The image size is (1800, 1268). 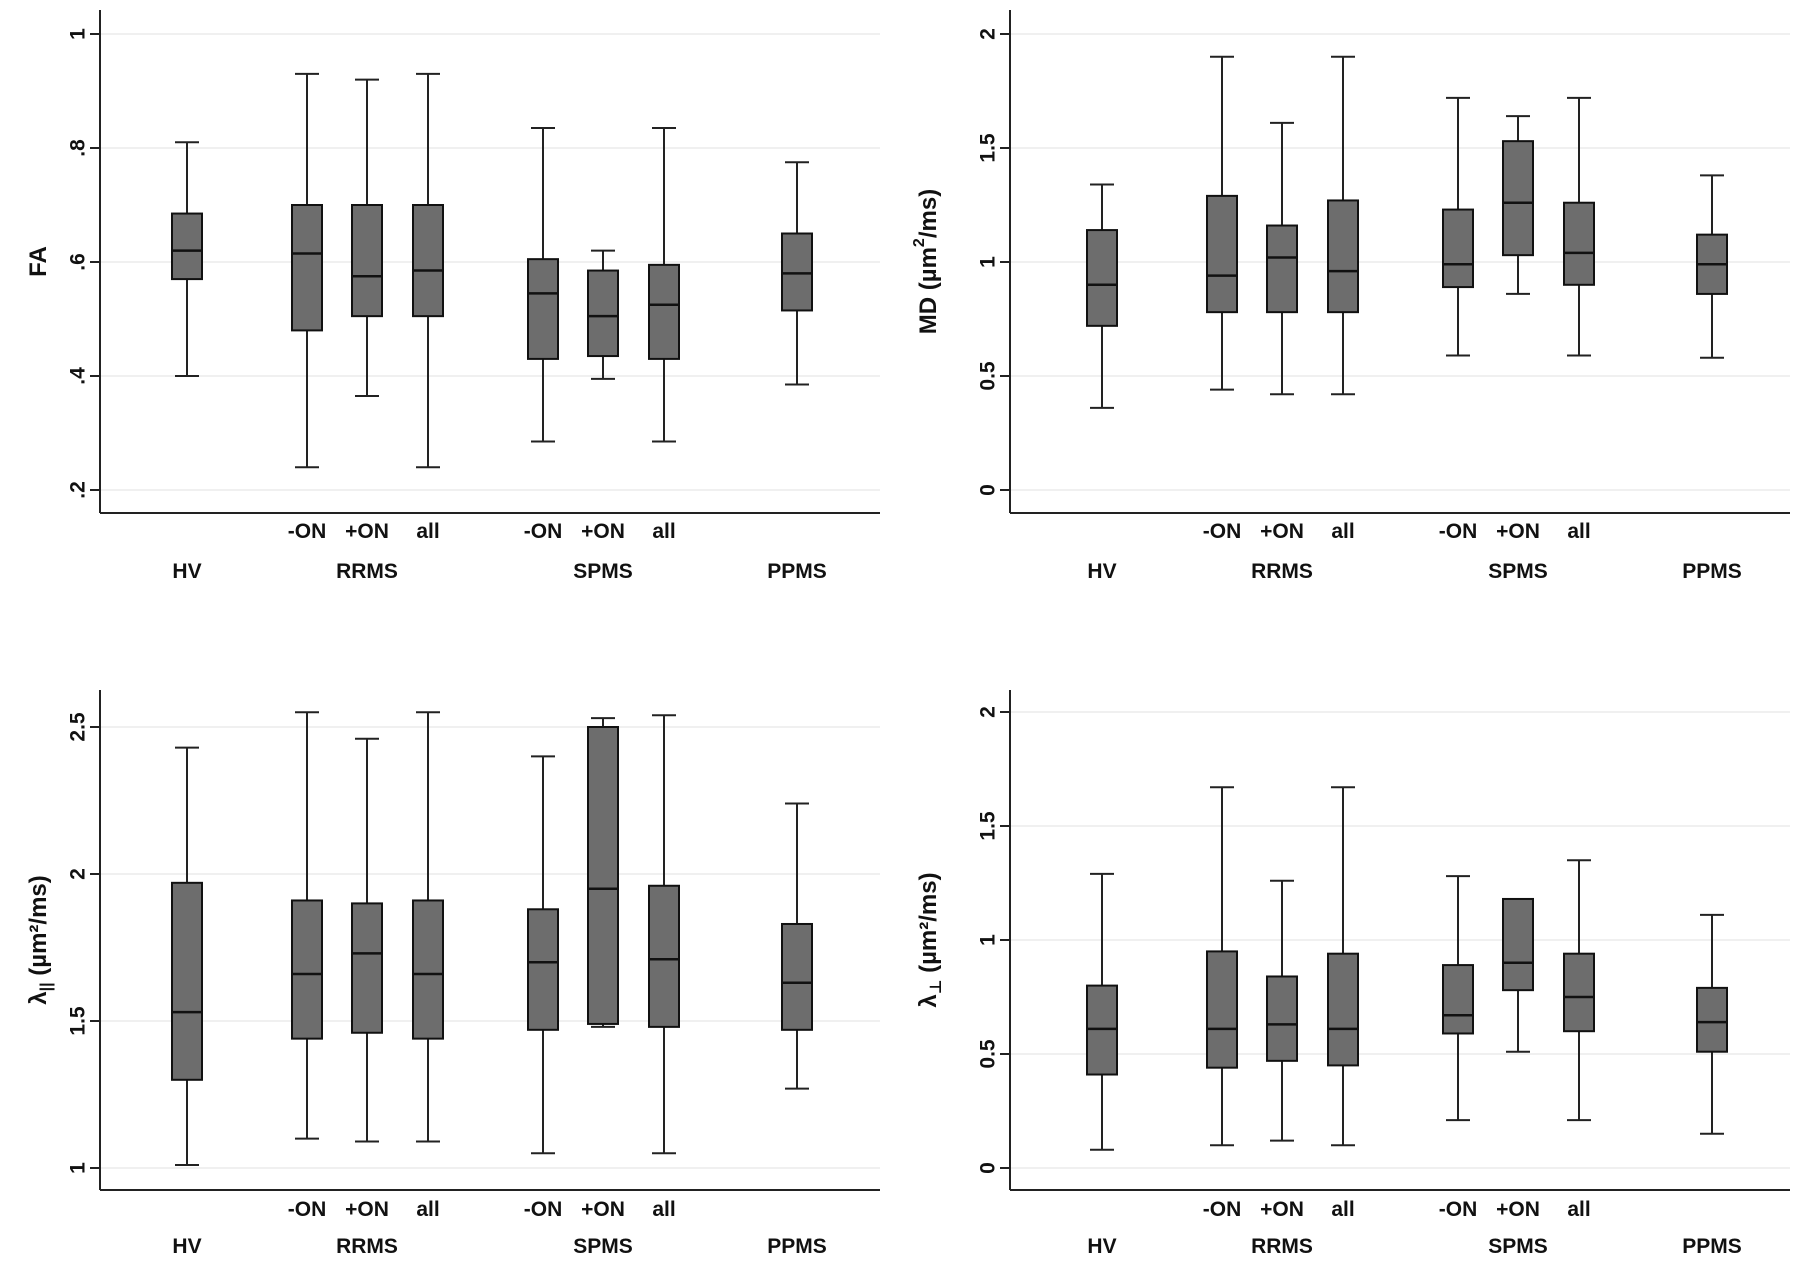 What do you see at coordinates (78, 148) in the screenshot?
I see `y-tick-label: .8` at bounding box center [78, 148].